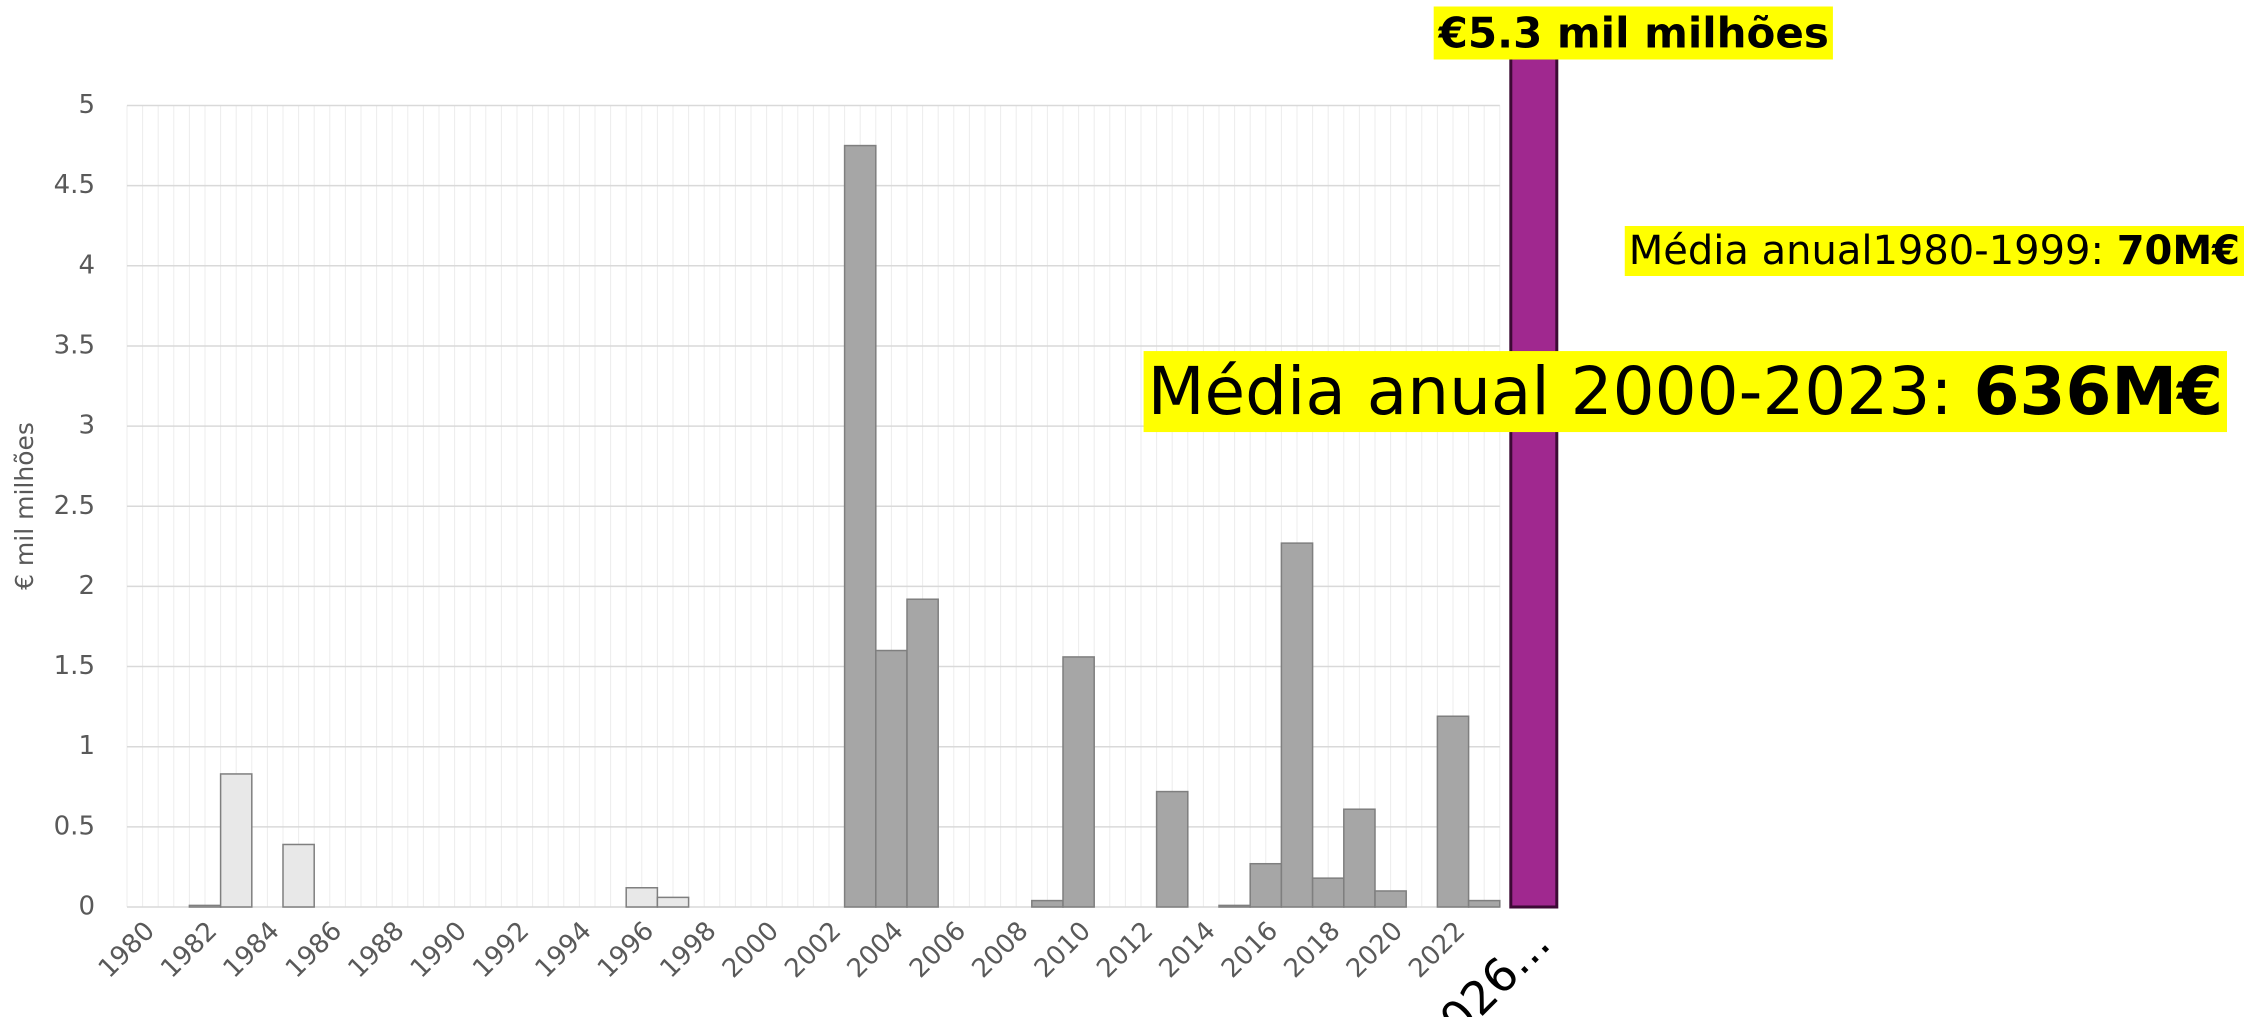  I want to click on y-tick-label: 4.5, so click(74, 185).